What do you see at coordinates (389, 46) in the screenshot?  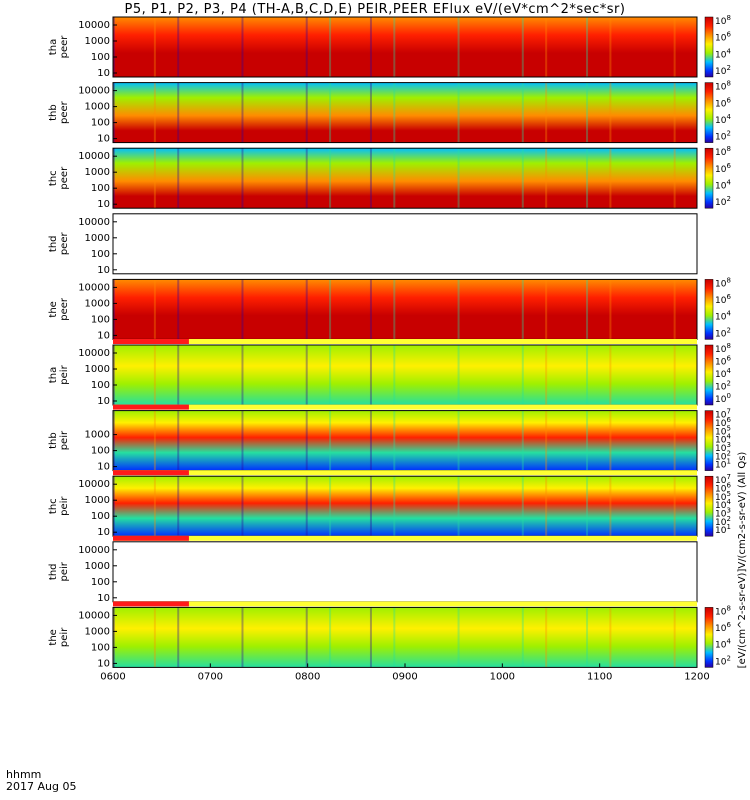 I see `panel-tha-peer: 10⁸ 10⁶ 10⁴ 10² 10000 1000 100 10 thapeer` at bounding box center [389, 46].